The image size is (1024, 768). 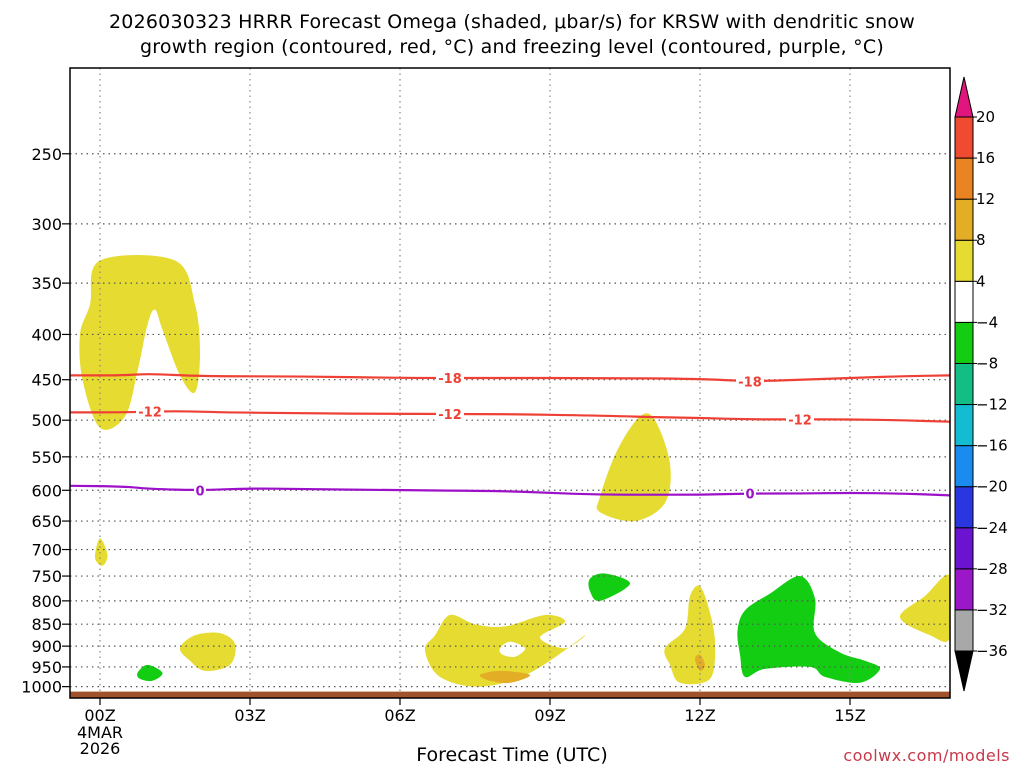 What do you see at coordinates (46, 457) in the screenshot?
I see `y-tick-label: 550` at bounding box center [46, 457].